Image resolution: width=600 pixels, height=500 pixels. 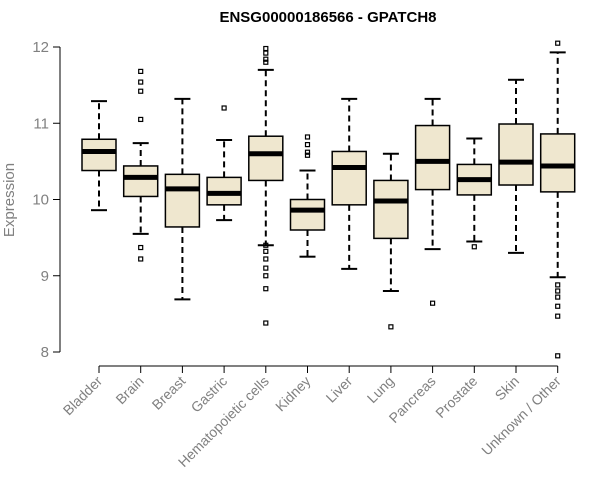 What do you see at coordinates (41, 123) in the screenshot?
I see `y-tick-label: 11` at bounding box center [41, 123].